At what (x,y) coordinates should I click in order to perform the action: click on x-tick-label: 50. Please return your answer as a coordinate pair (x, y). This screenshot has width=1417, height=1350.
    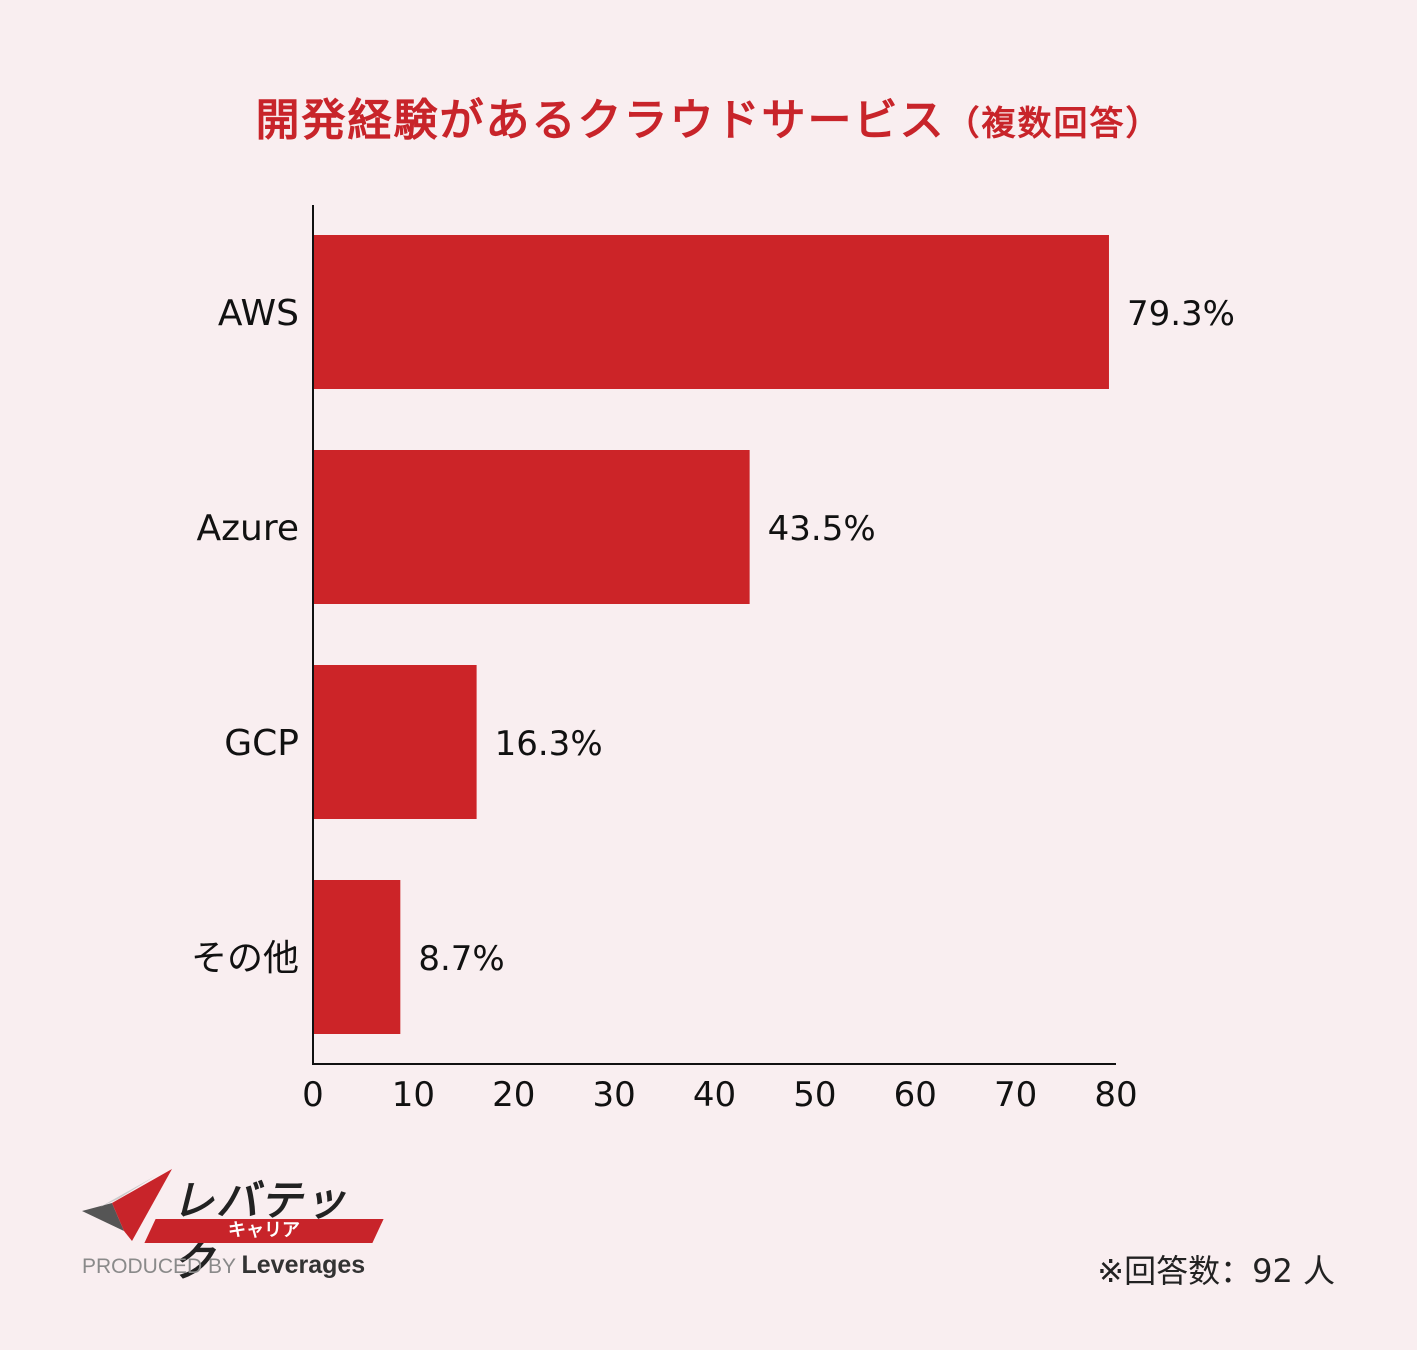
    Looking at the image, I should click on (814, 1095).